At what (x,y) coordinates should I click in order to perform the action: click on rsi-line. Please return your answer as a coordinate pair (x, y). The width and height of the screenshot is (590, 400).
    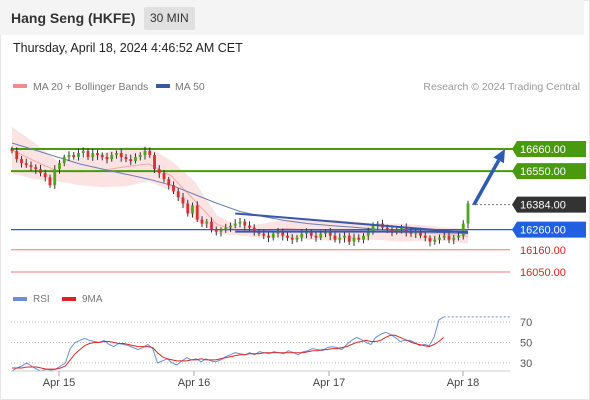
    Looking at the image, I should click on (227, 344).